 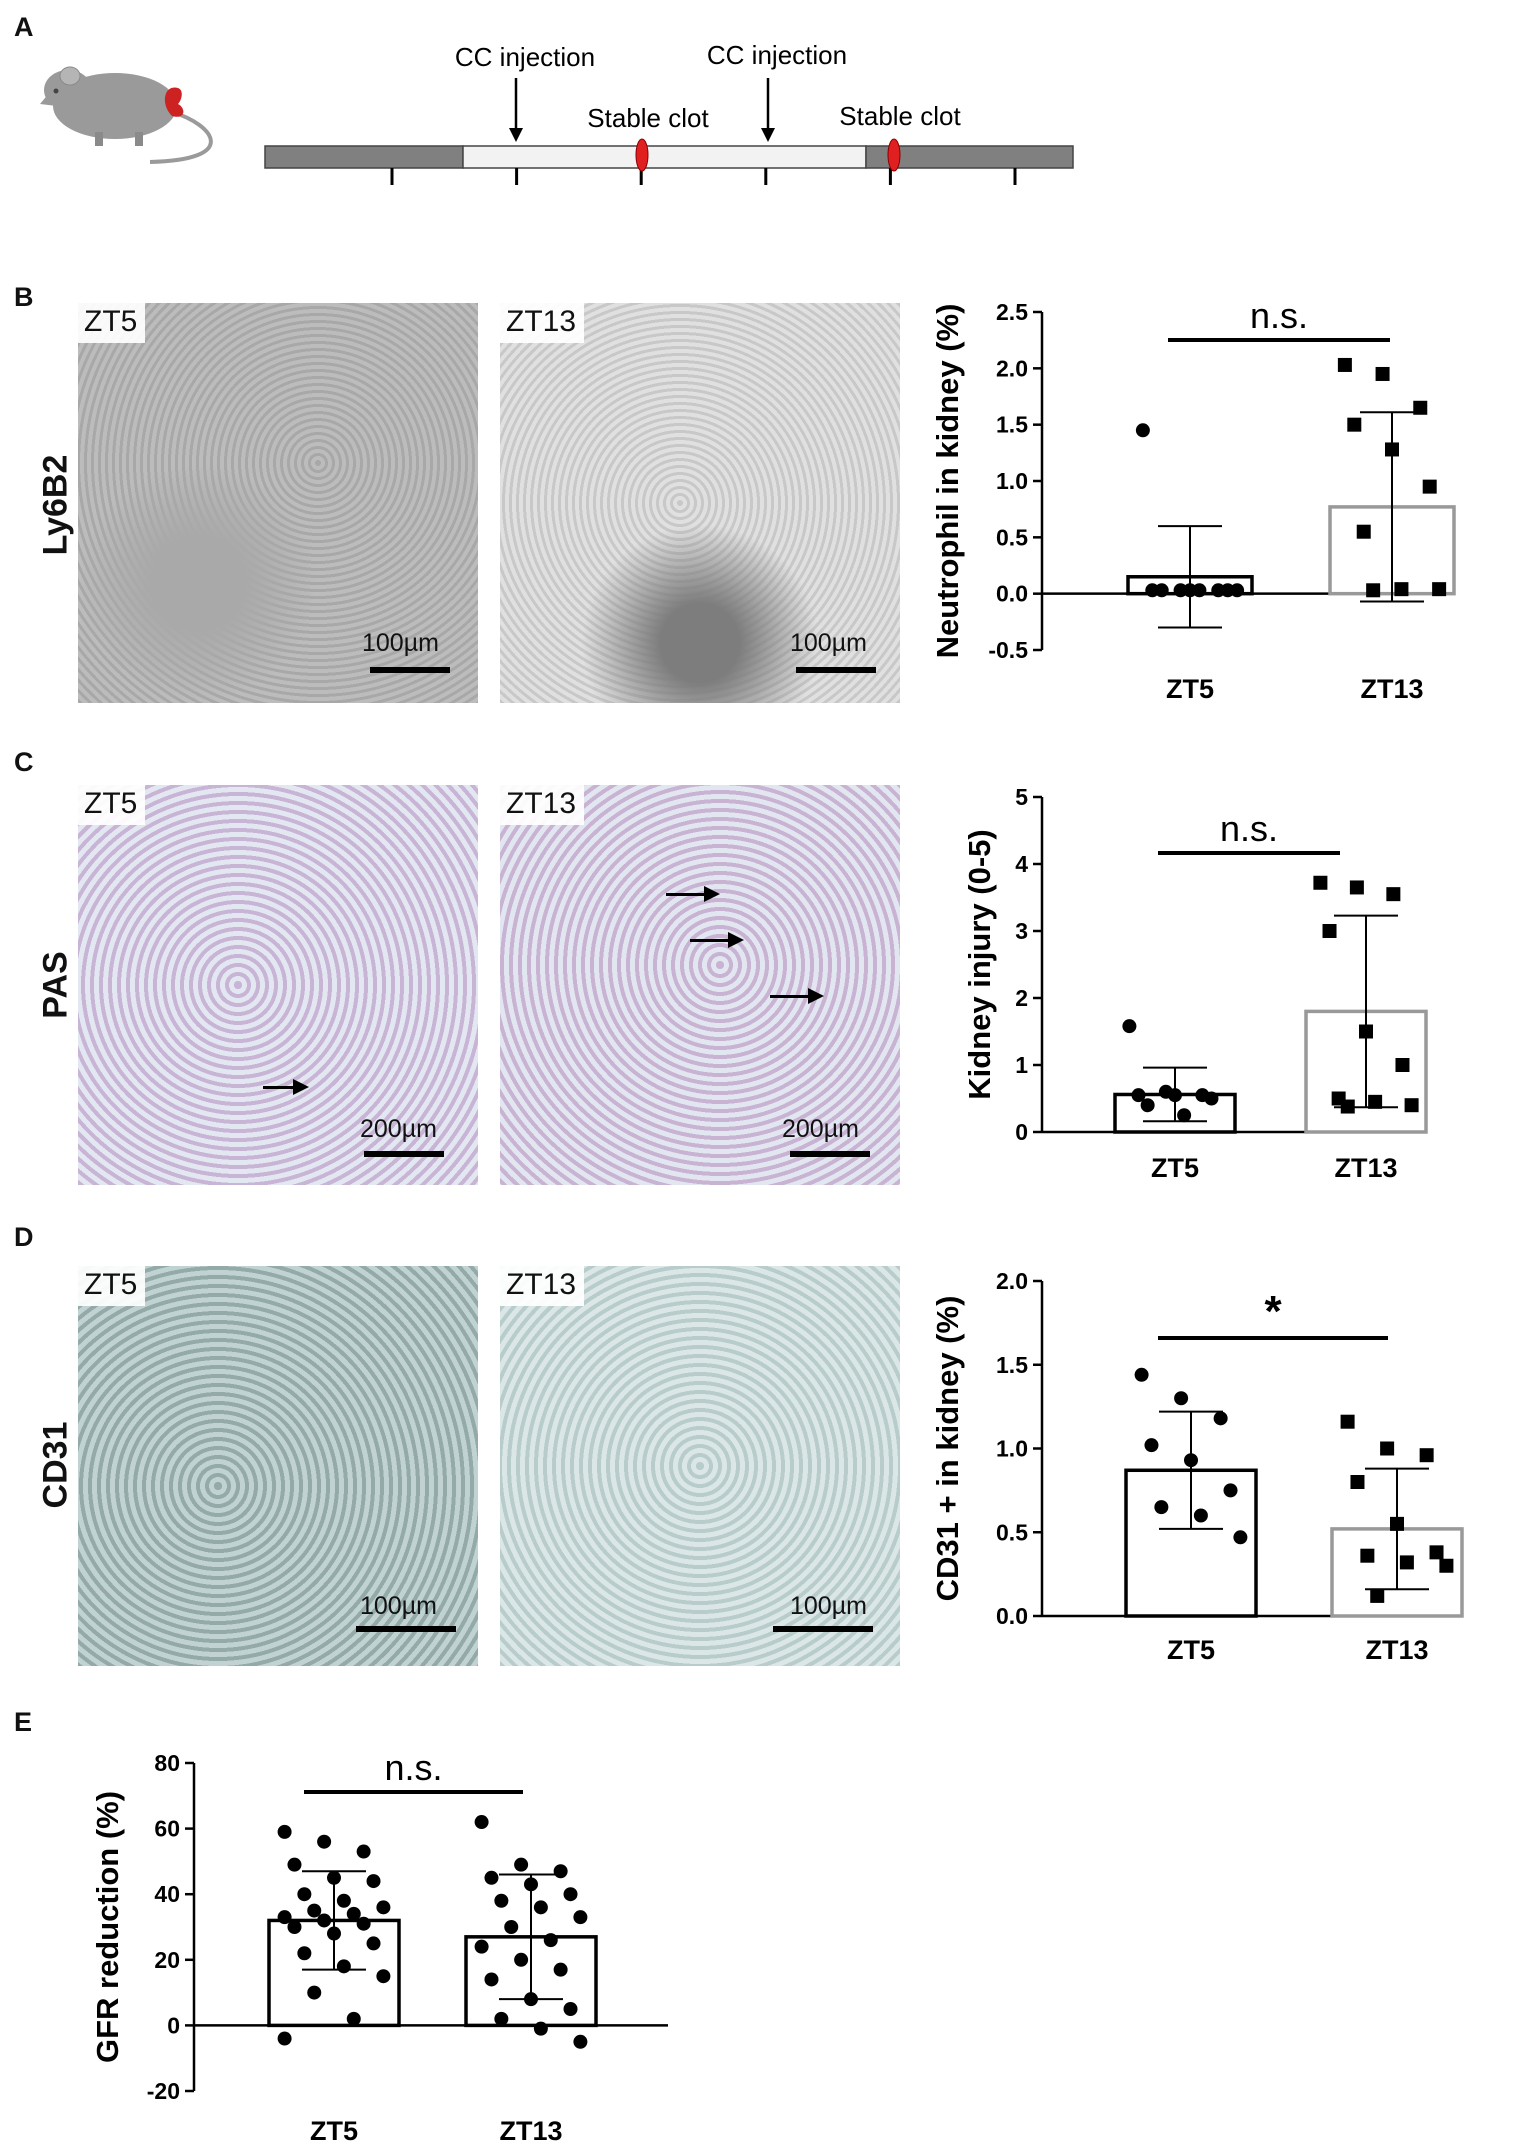 What do you see at coordinates (107, 1927) in the screenshot?
I see `y-axis-label: GFR reduction (%)` at bounding box center [107, 1927].